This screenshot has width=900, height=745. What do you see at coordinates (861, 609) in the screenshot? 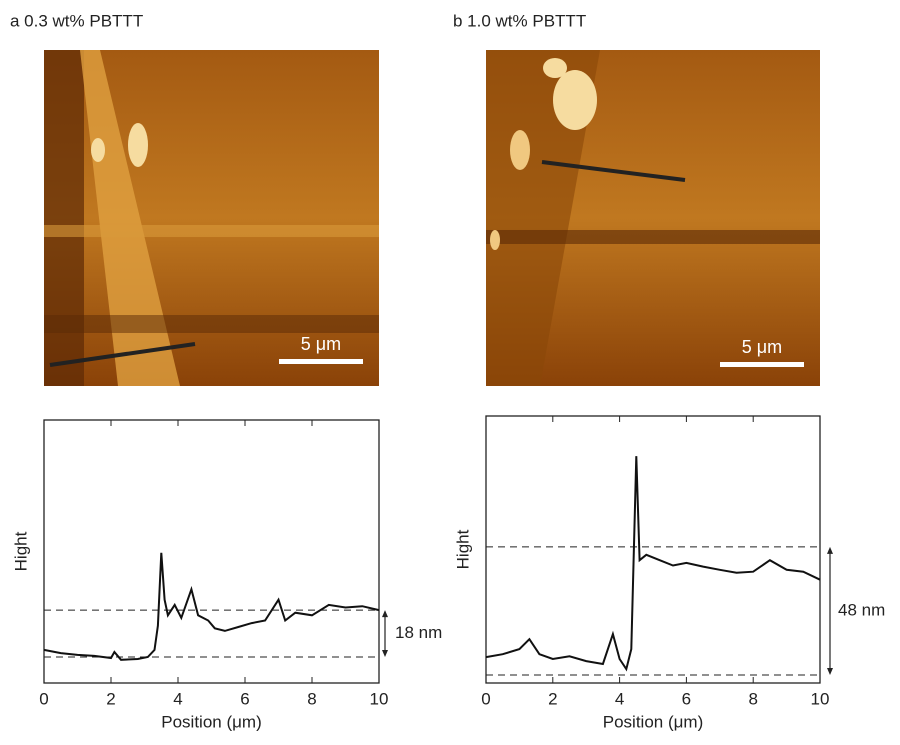
I see `annotation: 48 nm` at bounding box center [861, 609].